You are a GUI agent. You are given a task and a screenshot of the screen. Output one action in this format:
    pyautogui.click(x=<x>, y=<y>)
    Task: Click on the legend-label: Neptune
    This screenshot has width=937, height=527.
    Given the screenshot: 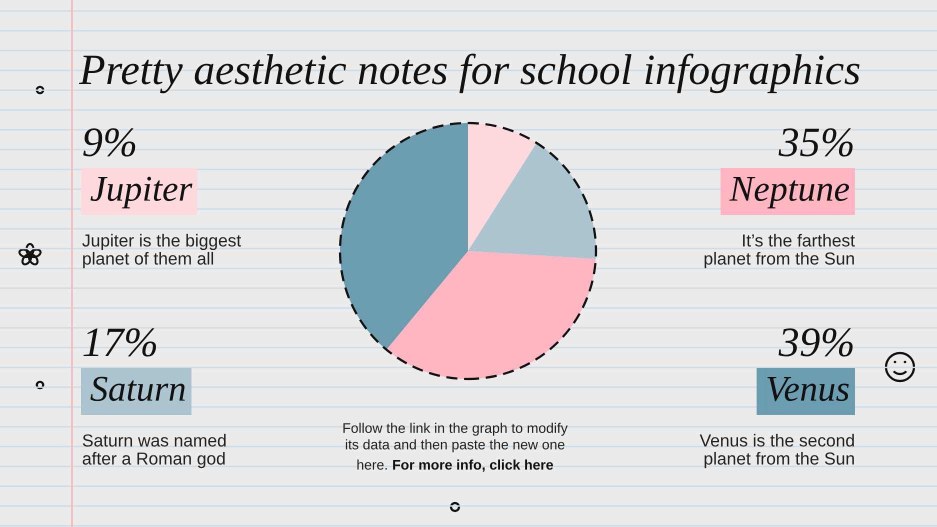 What is the action you would take?
    pyautogui.click(x=789, y=192)
    